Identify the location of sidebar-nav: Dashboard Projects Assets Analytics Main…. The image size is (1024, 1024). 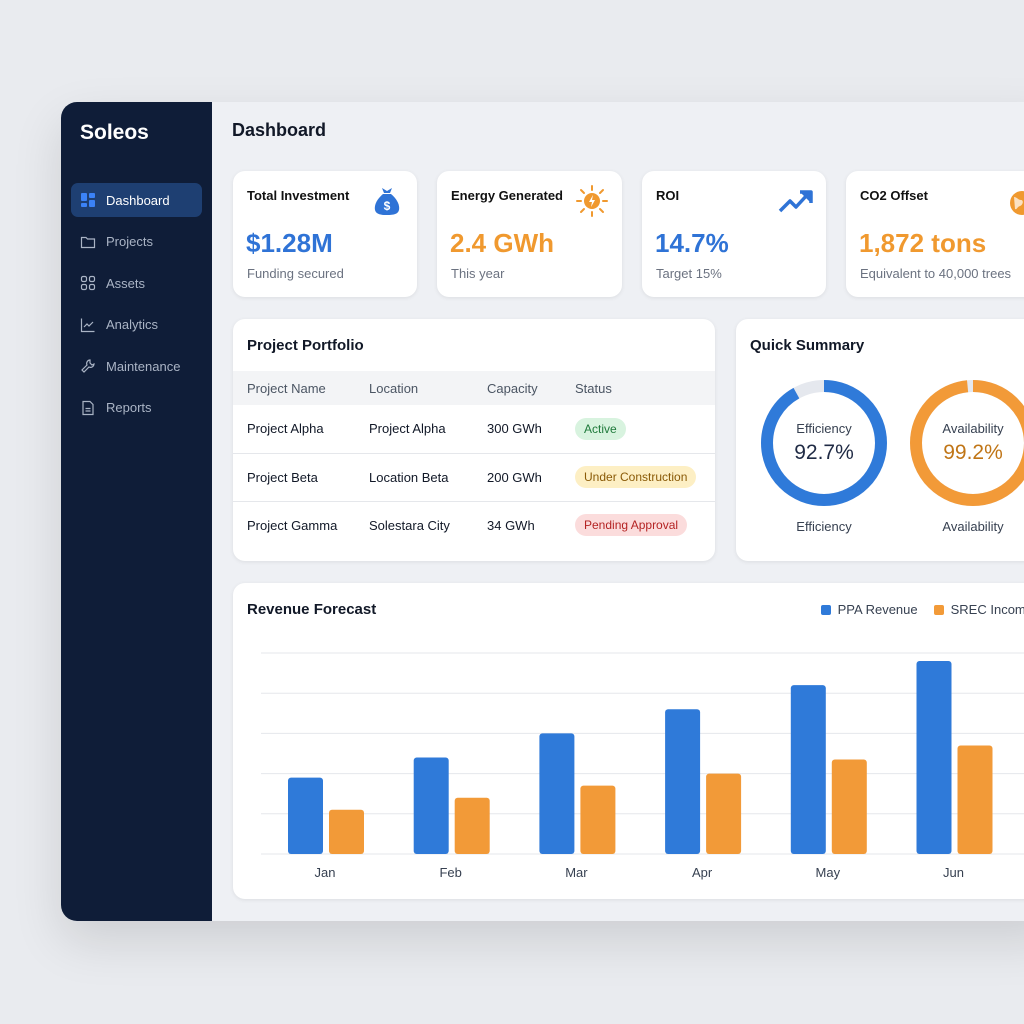
(136, 308).